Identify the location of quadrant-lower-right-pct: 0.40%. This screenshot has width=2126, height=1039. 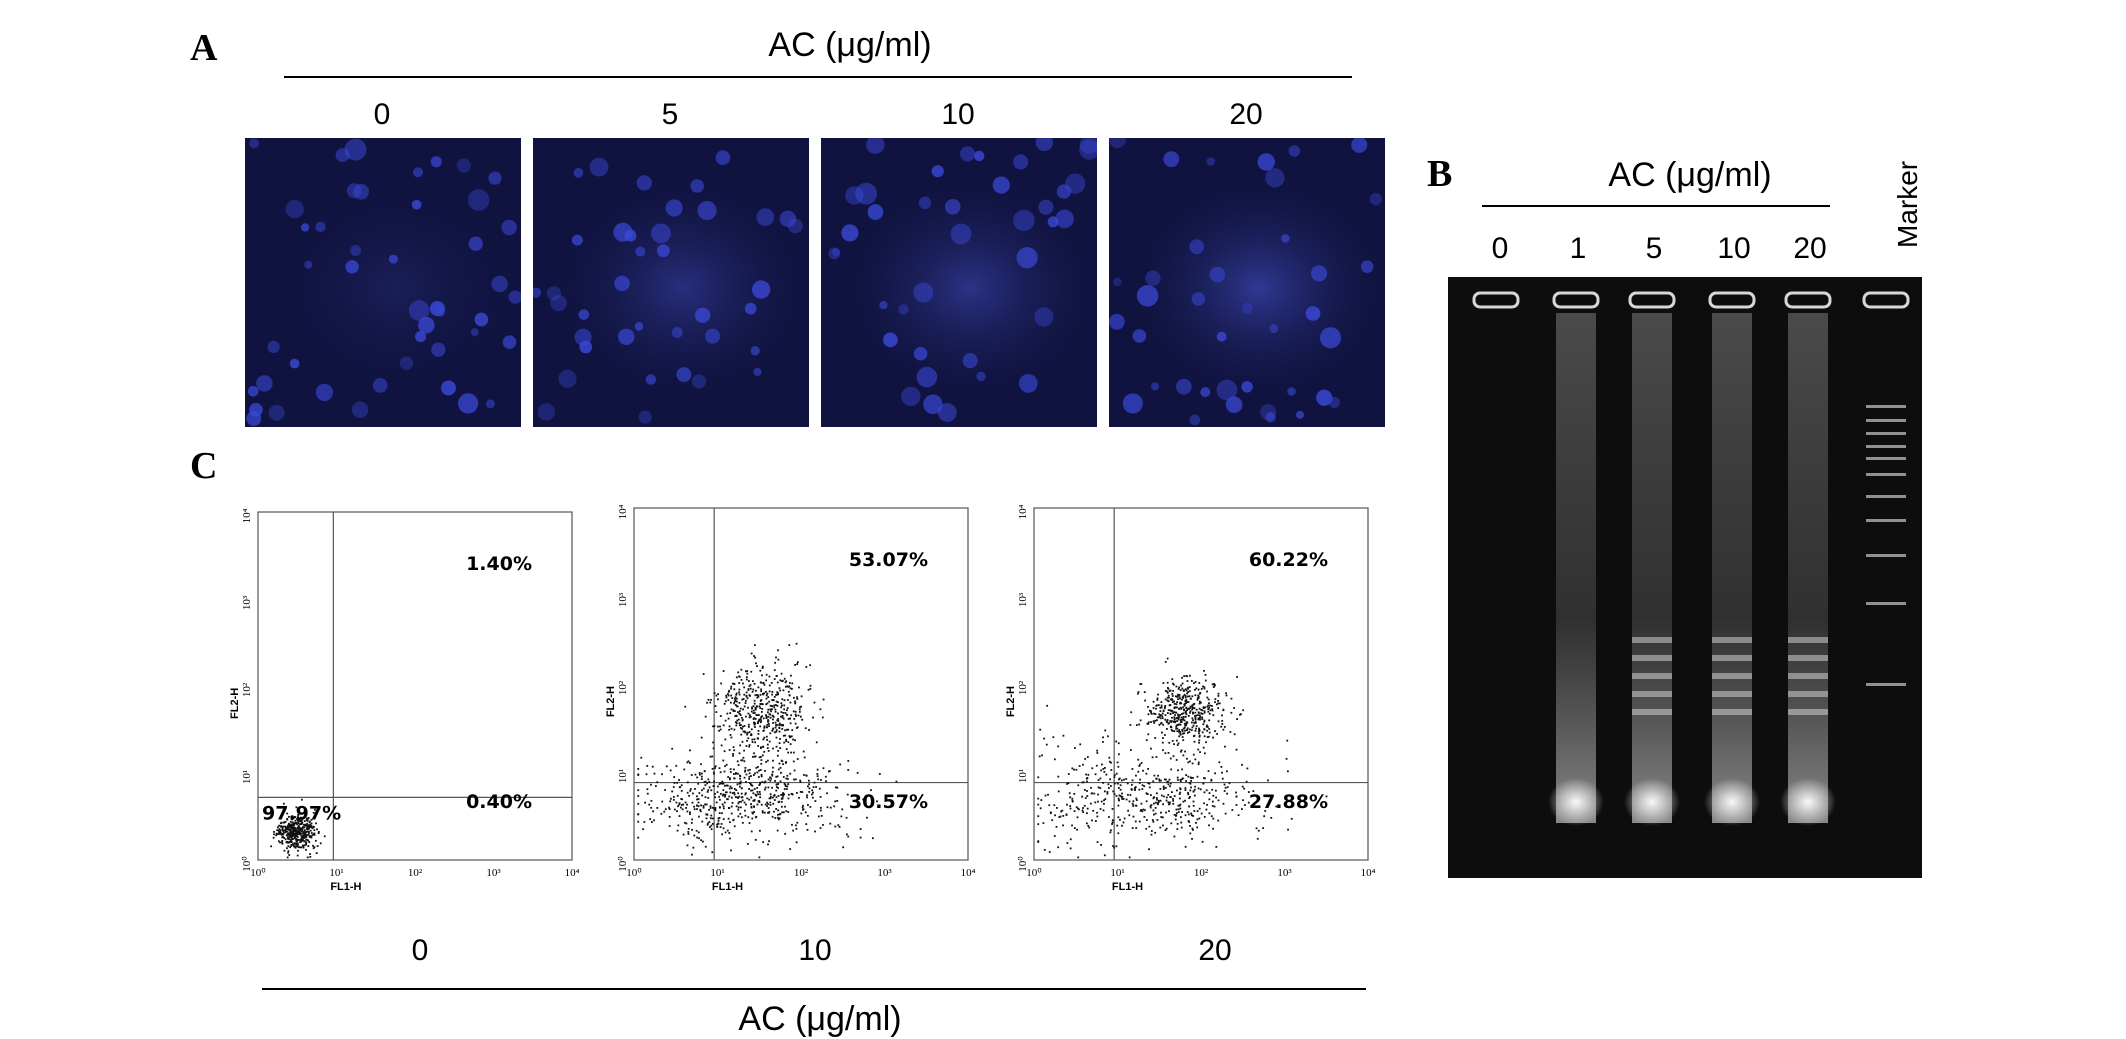
(499, 802).